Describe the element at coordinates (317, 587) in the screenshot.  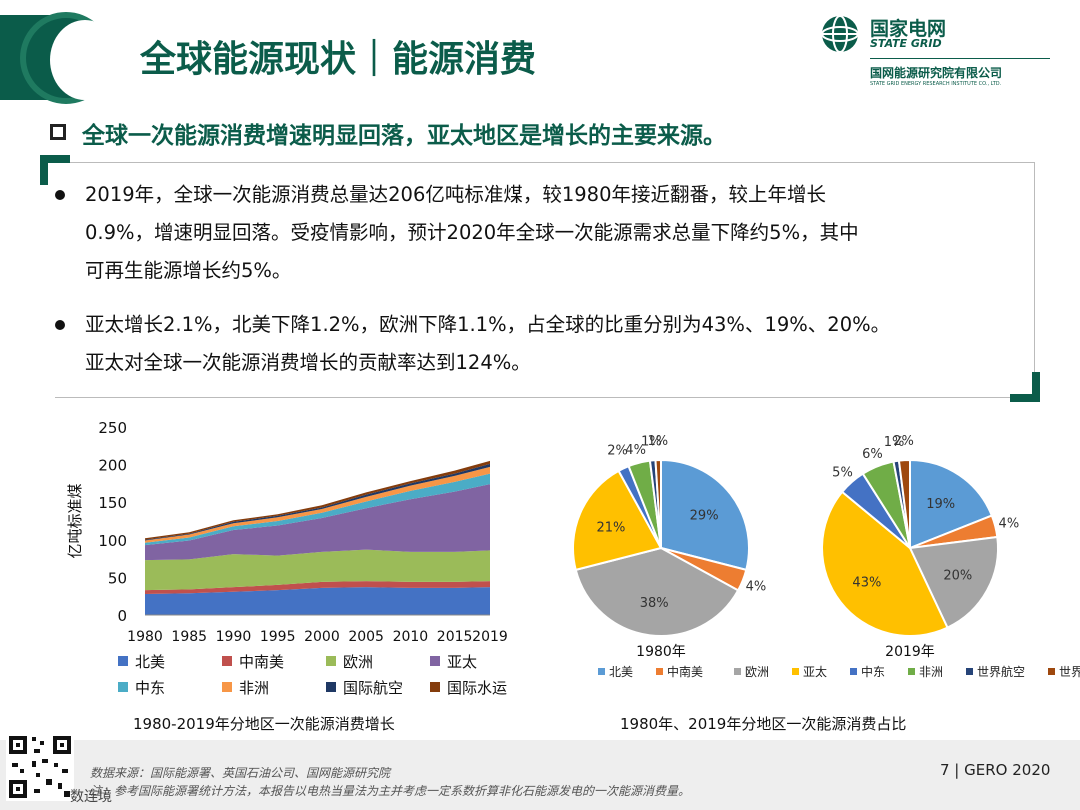
I see `area-series-中南美` at that location.